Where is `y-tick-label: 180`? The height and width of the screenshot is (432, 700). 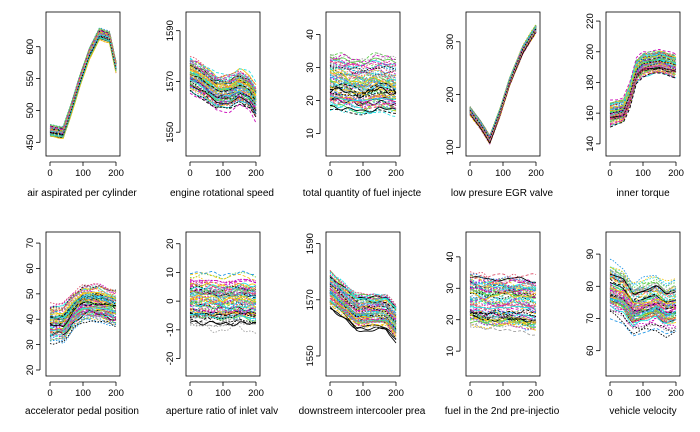
y-tick-label: 180 is located at coordinates (590, 83).